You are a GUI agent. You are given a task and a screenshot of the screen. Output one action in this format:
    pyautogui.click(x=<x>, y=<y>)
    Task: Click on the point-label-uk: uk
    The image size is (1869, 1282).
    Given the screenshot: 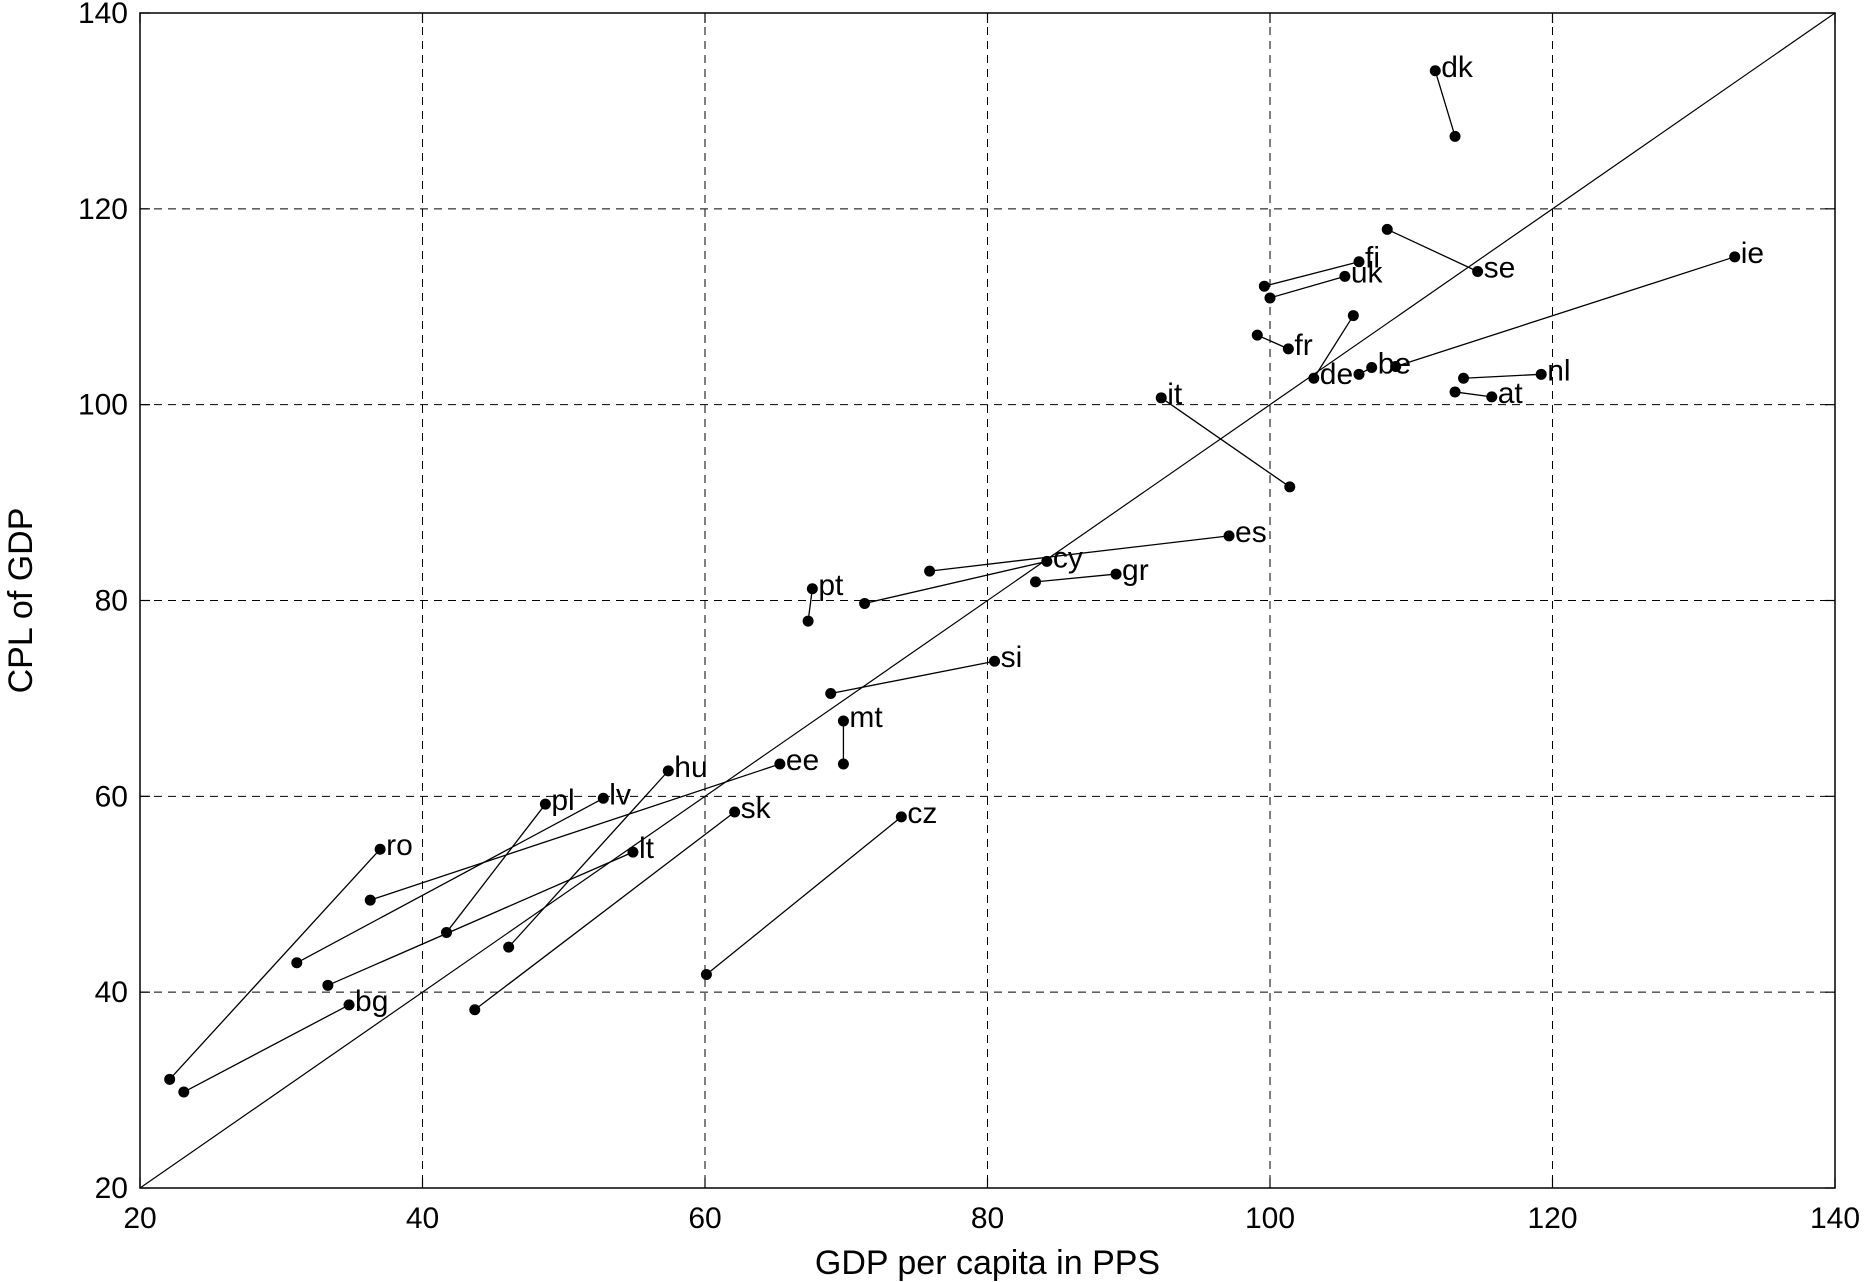 What is the action you would take?
    pyautogui.click(x=1367, y=272)
    